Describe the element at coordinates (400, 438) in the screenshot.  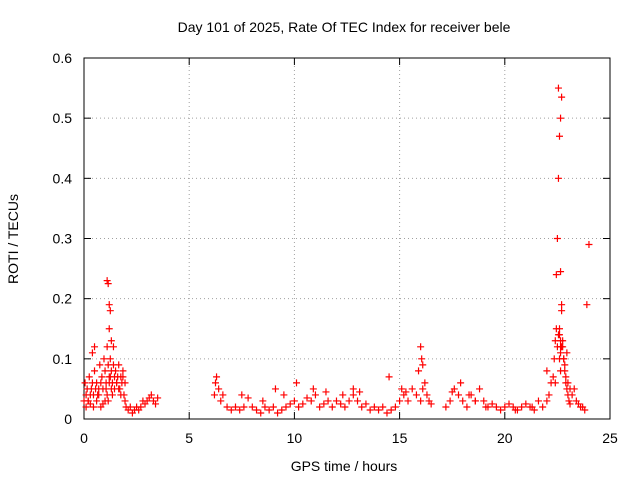
I see `x-tick-label: 15` at that location.